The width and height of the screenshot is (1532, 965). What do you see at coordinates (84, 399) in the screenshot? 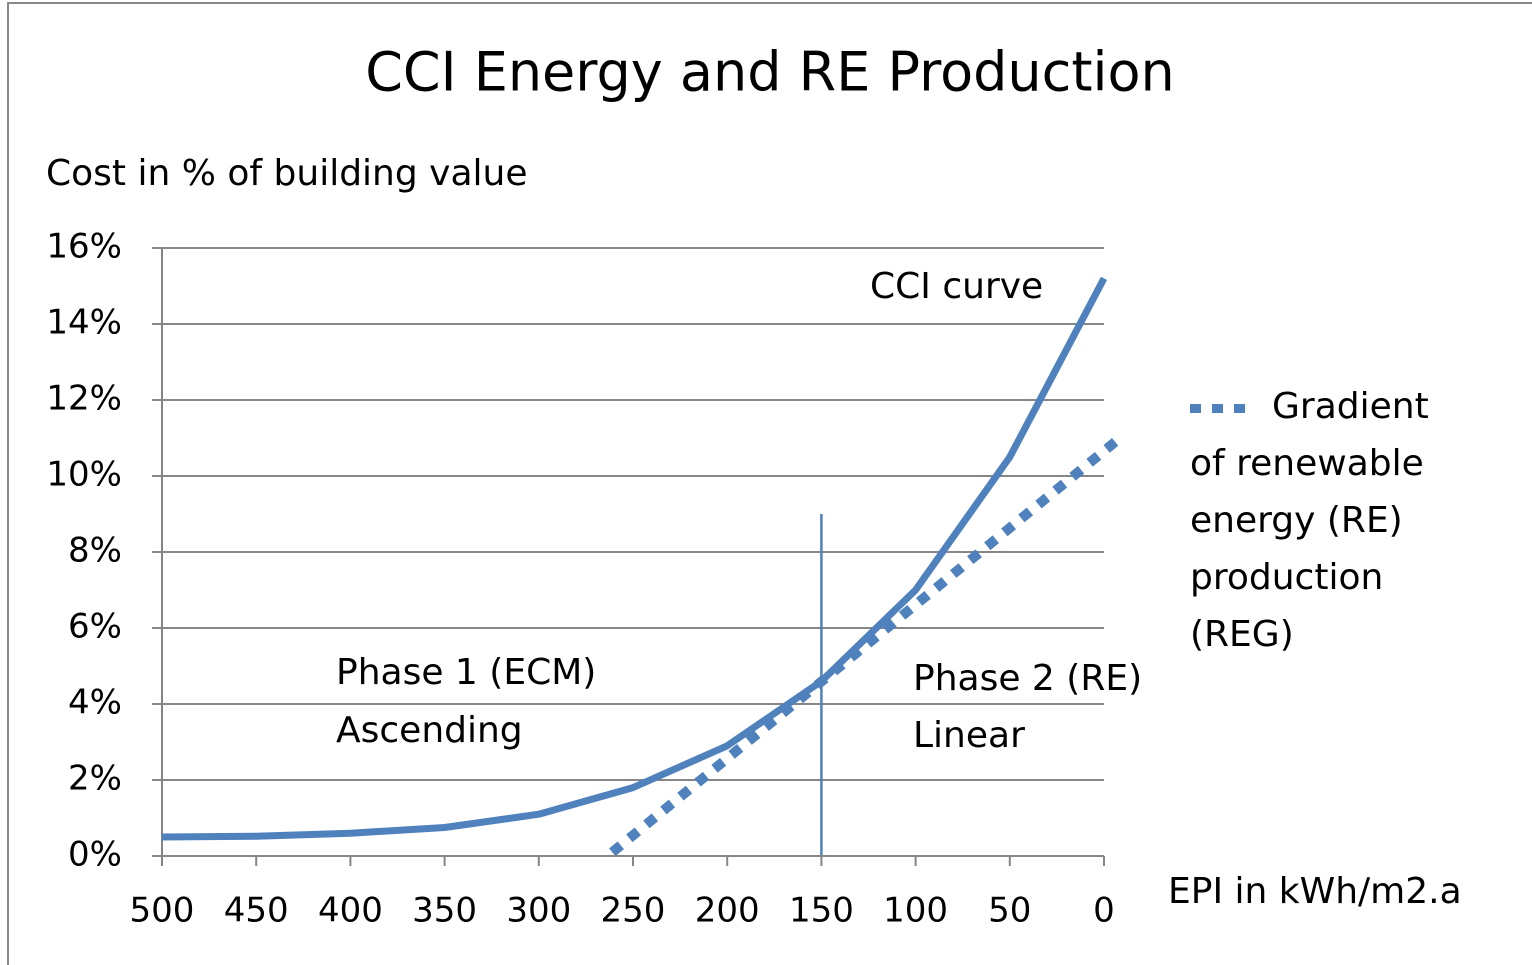
I see `y-tick-label: 12%` at bounding box center [84, 399].